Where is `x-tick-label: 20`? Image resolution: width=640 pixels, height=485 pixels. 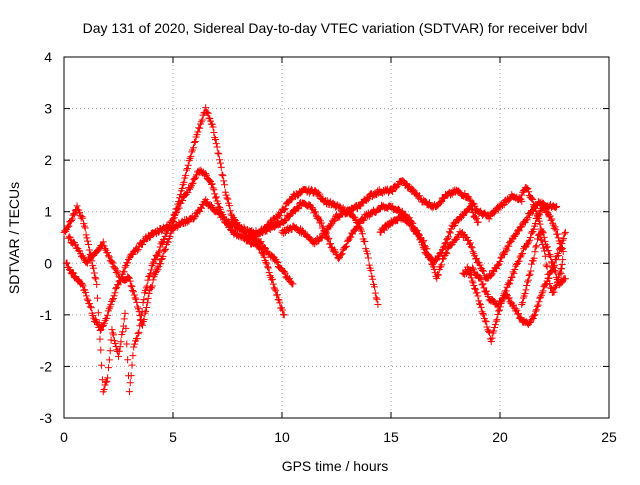 x-tick-label: 20 is located at coordinates (500, 437).